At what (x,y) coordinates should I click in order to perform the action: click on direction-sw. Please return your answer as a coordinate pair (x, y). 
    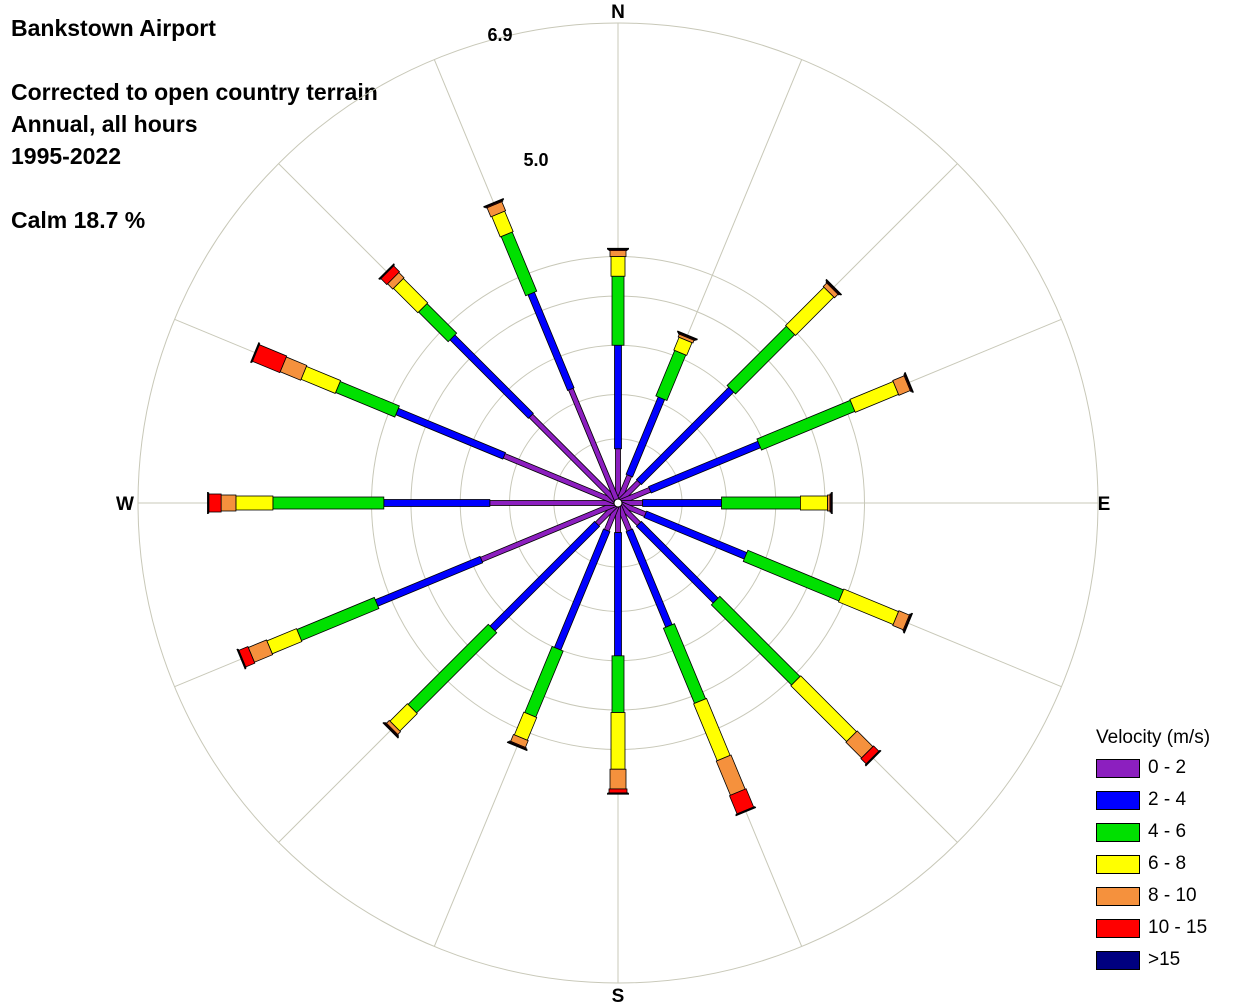
    Looking at the image, I should click on (501, 619).